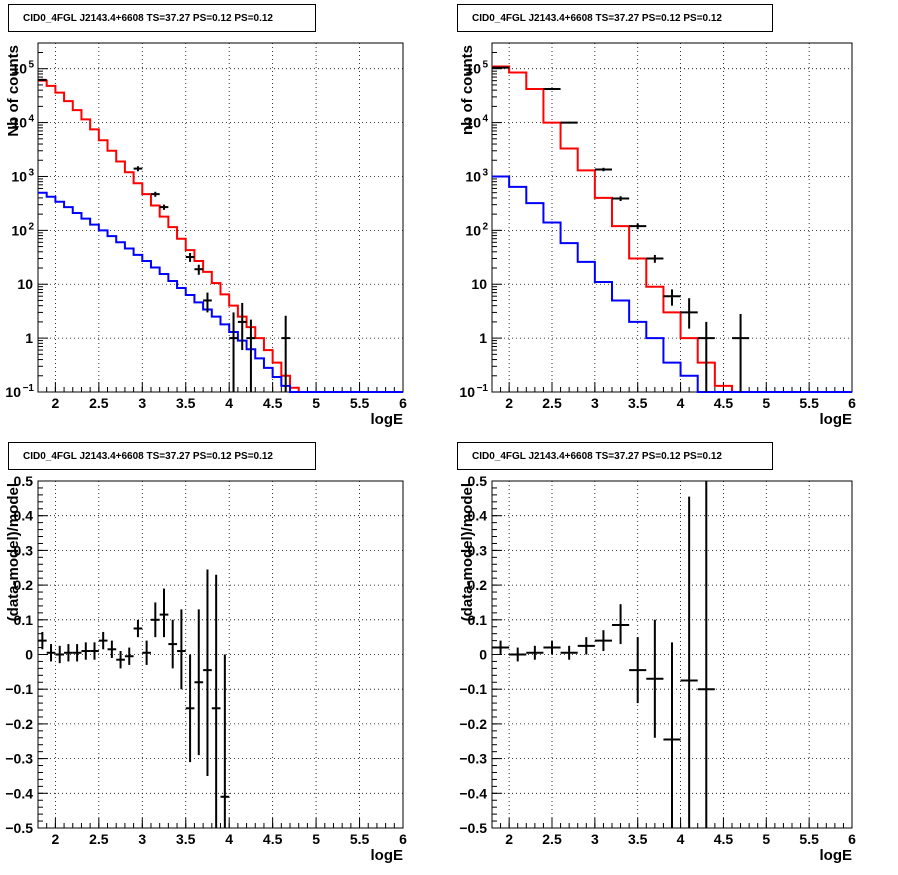 The height and width of the screenshot is (875, 898). I want to click on y-tick-label: 0.1, so click(478, 620).